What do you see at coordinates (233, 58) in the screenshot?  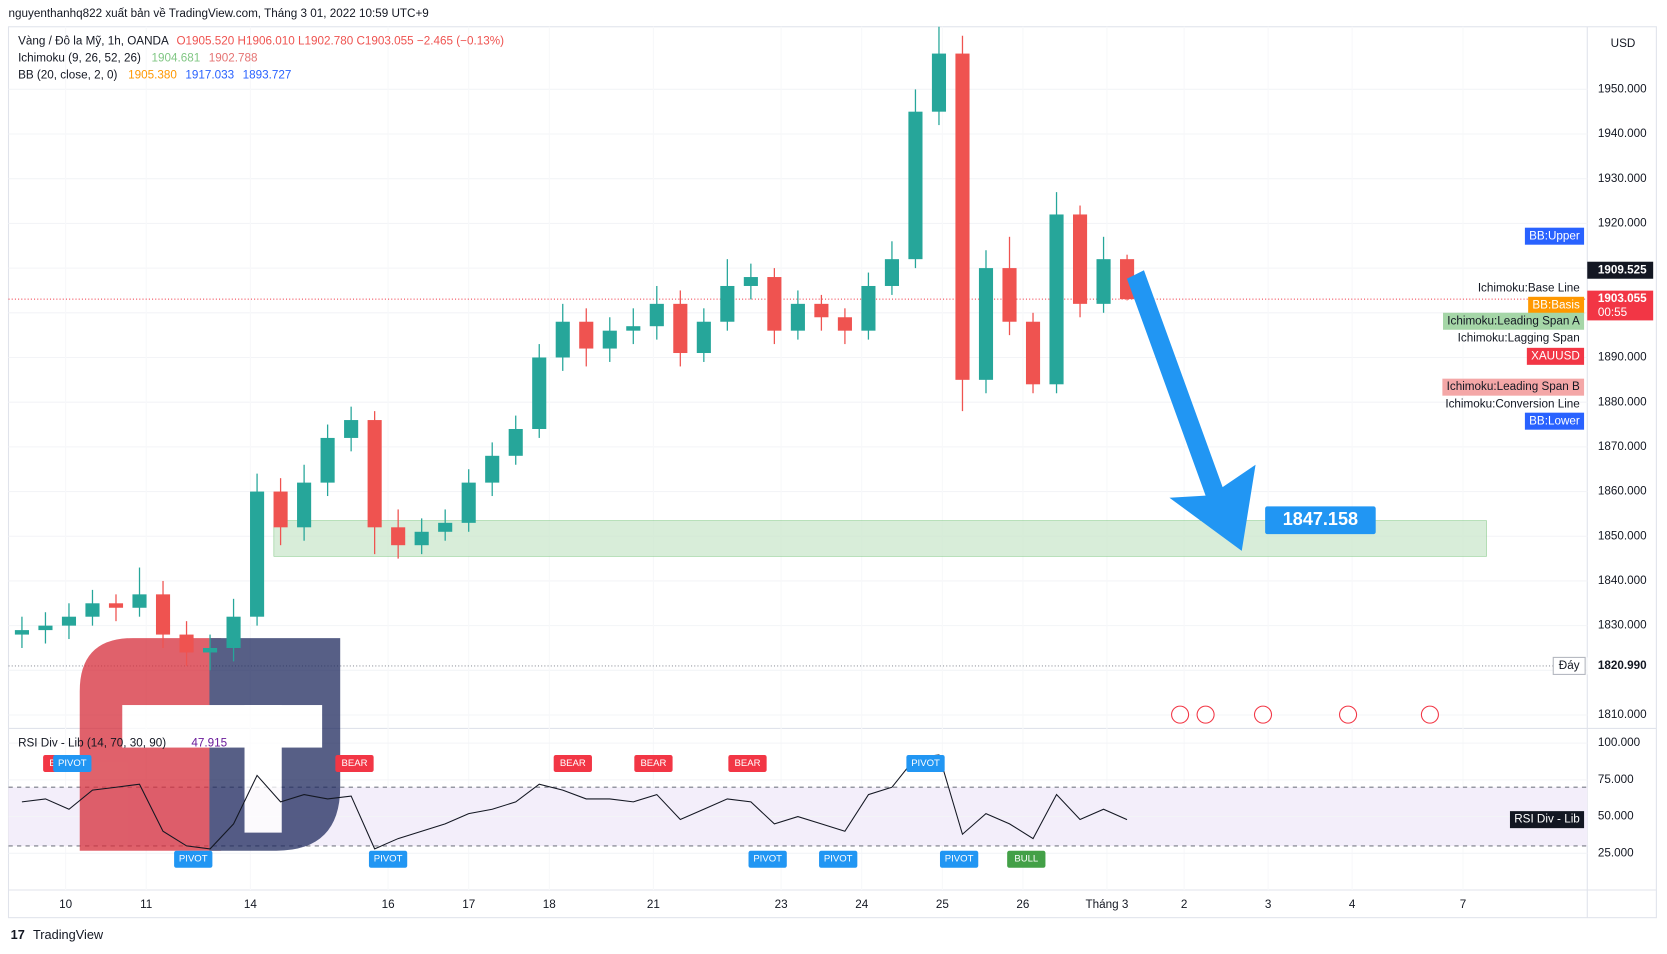 I see `indicator-value: 1902.788` at bounding box center [233, 58].